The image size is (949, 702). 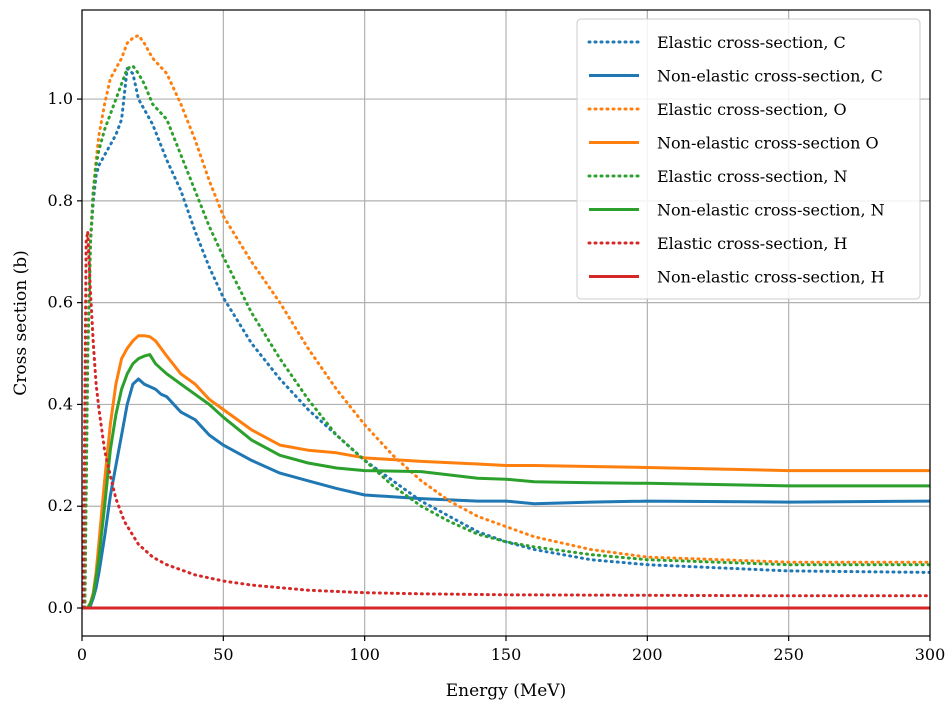 I want to click on legend-label: Non-elastic cross-section, H, so click(x=771, y=277).